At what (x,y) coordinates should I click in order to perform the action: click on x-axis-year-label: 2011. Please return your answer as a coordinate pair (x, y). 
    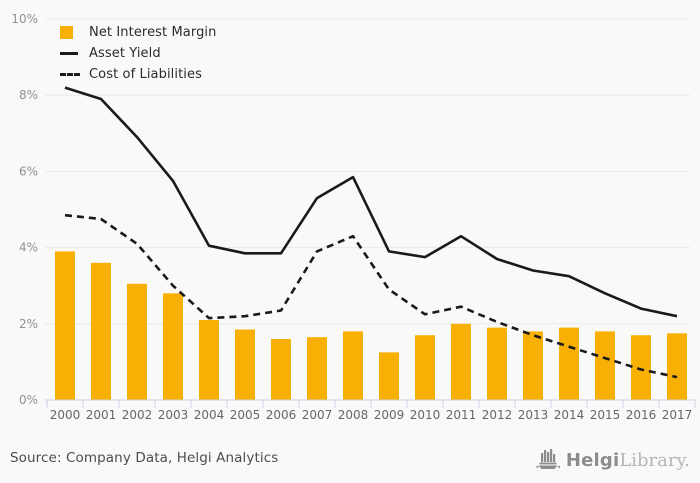
    Looking at the image, I should click on (461, 415).